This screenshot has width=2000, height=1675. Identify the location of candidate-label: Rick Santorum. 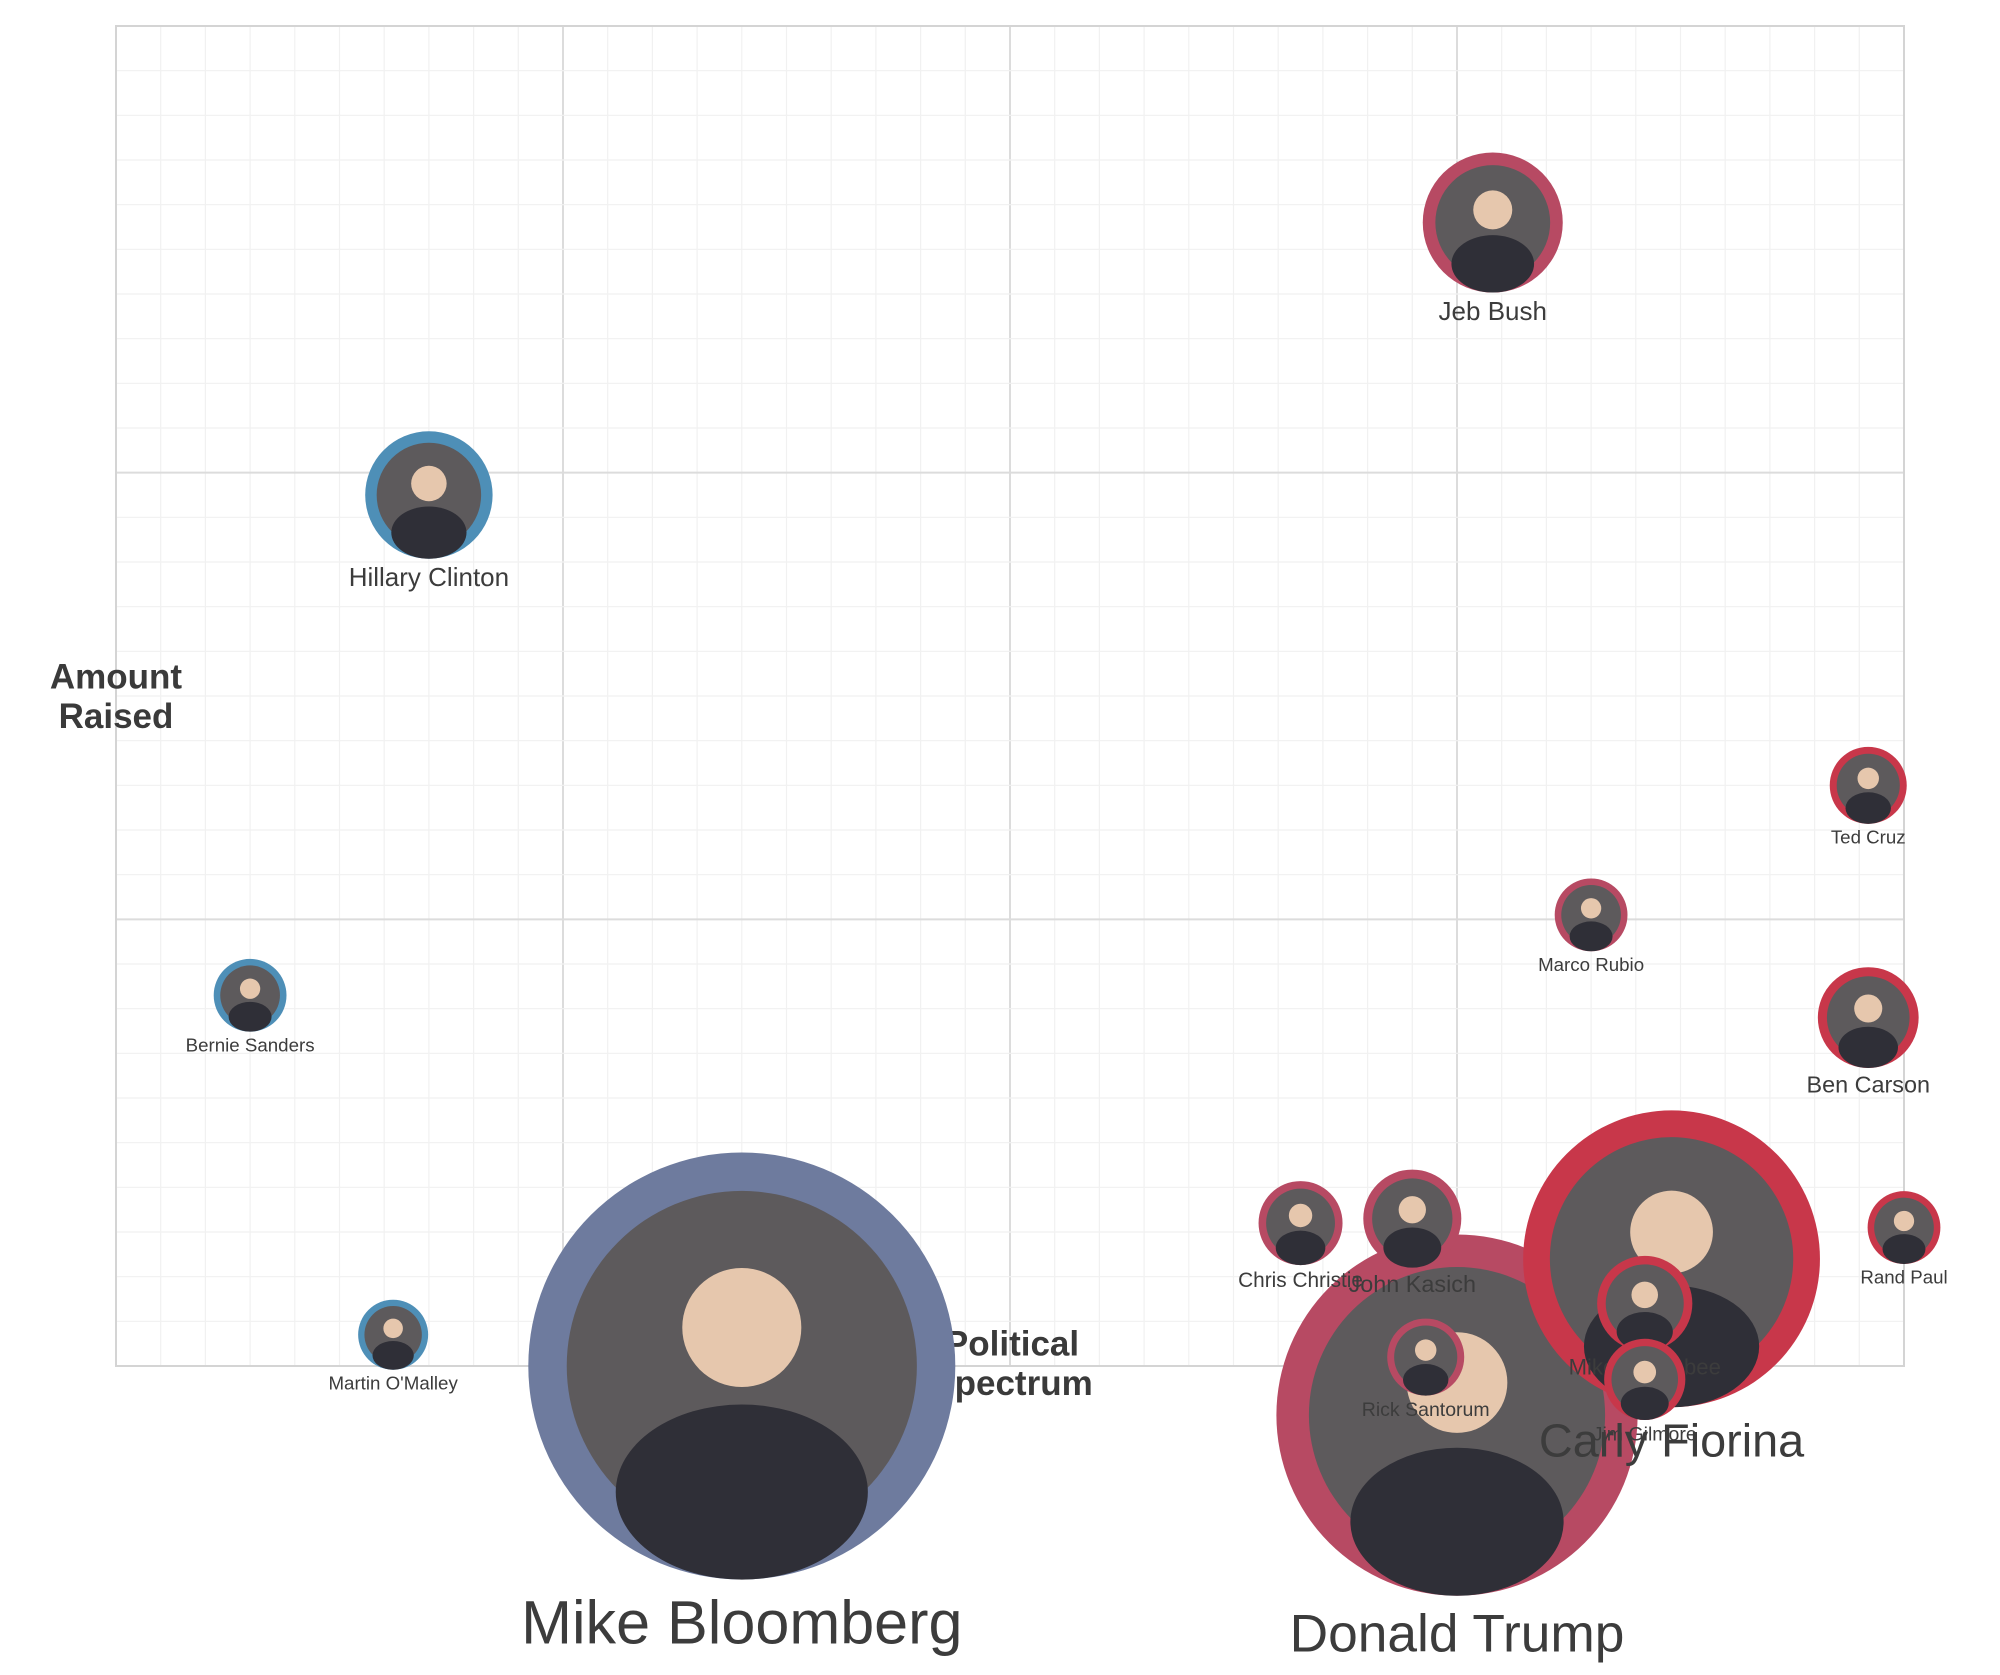
(1426, 1410).